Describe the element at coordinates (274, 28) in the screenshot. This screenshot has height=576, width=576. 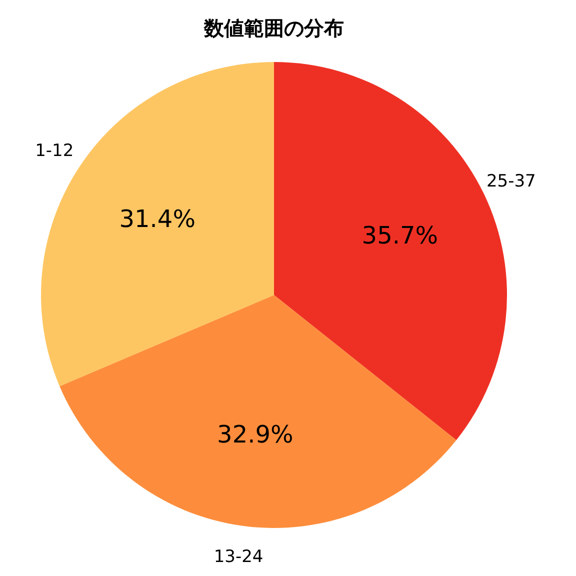
I see `title: 数値範囲の分布` at that location.